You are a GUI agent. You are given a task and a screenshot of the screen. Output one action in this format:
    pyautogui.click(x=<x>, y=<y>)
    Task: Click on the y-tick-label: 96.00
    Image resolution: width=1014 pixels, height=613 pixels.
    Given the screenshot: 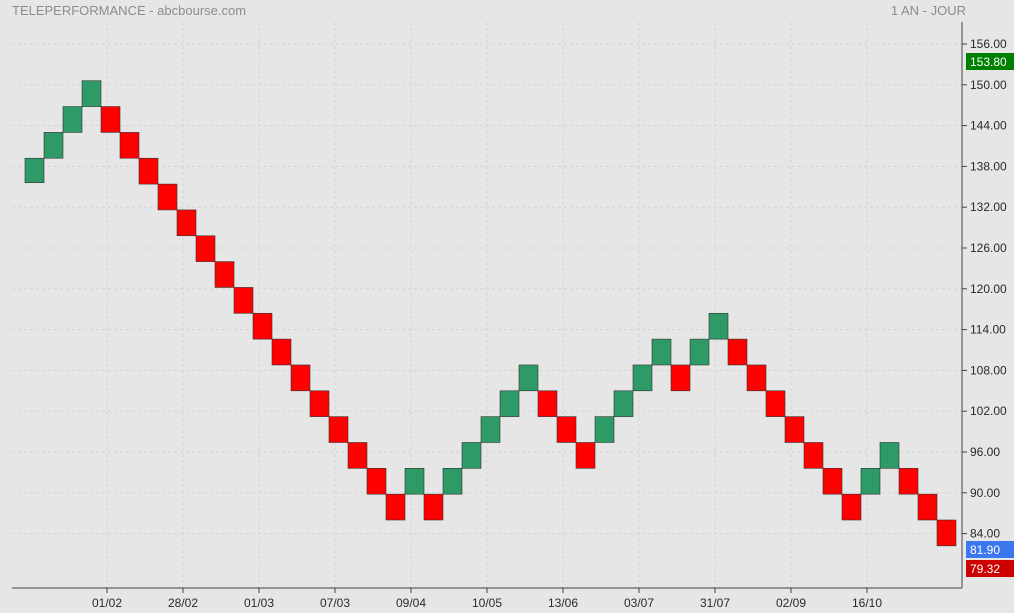 What is the action you would take?
    pyautogui.click(x=985, y=452)
    